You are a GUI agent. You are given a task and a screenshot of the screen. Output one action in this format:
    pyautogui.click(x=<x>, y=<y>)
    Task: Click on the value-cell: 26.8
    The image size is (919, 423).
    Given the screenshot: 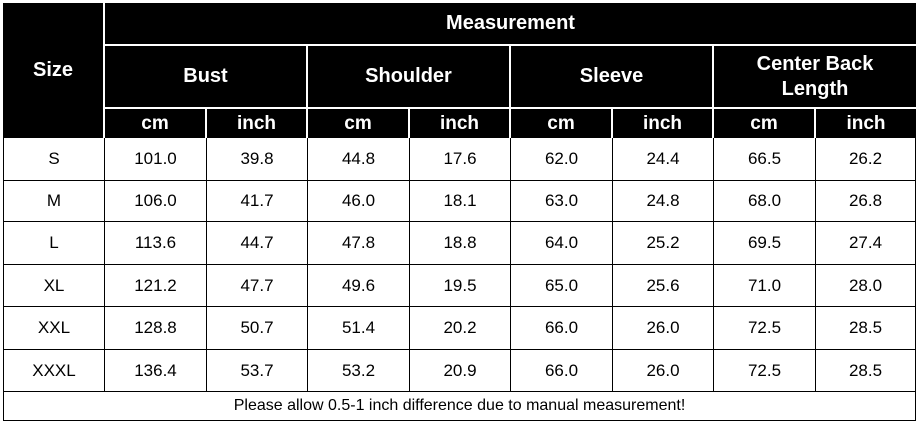 What is the action you would take?
    pyautogui.click(x=866, y=201)
    